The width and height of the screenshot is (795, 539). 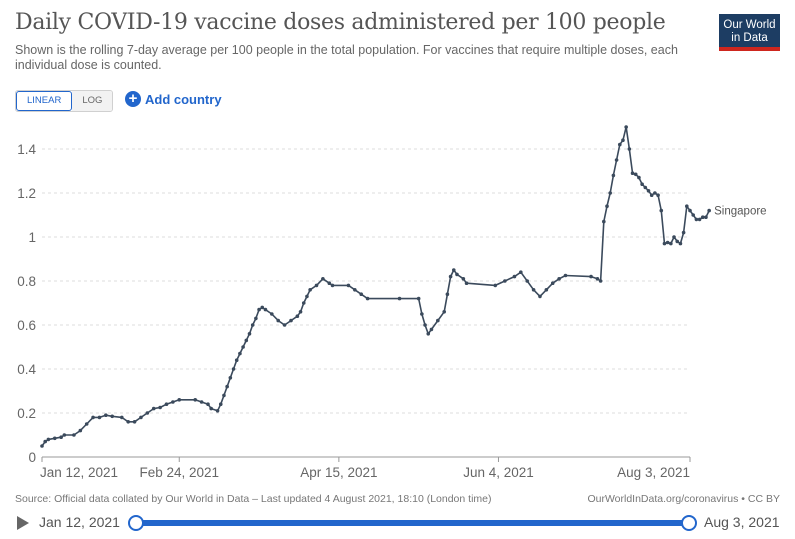 What do you see at coordinates (136, 523) in the screenshot?
I see `timeline-start-handle` at bounding box center [136, 523].